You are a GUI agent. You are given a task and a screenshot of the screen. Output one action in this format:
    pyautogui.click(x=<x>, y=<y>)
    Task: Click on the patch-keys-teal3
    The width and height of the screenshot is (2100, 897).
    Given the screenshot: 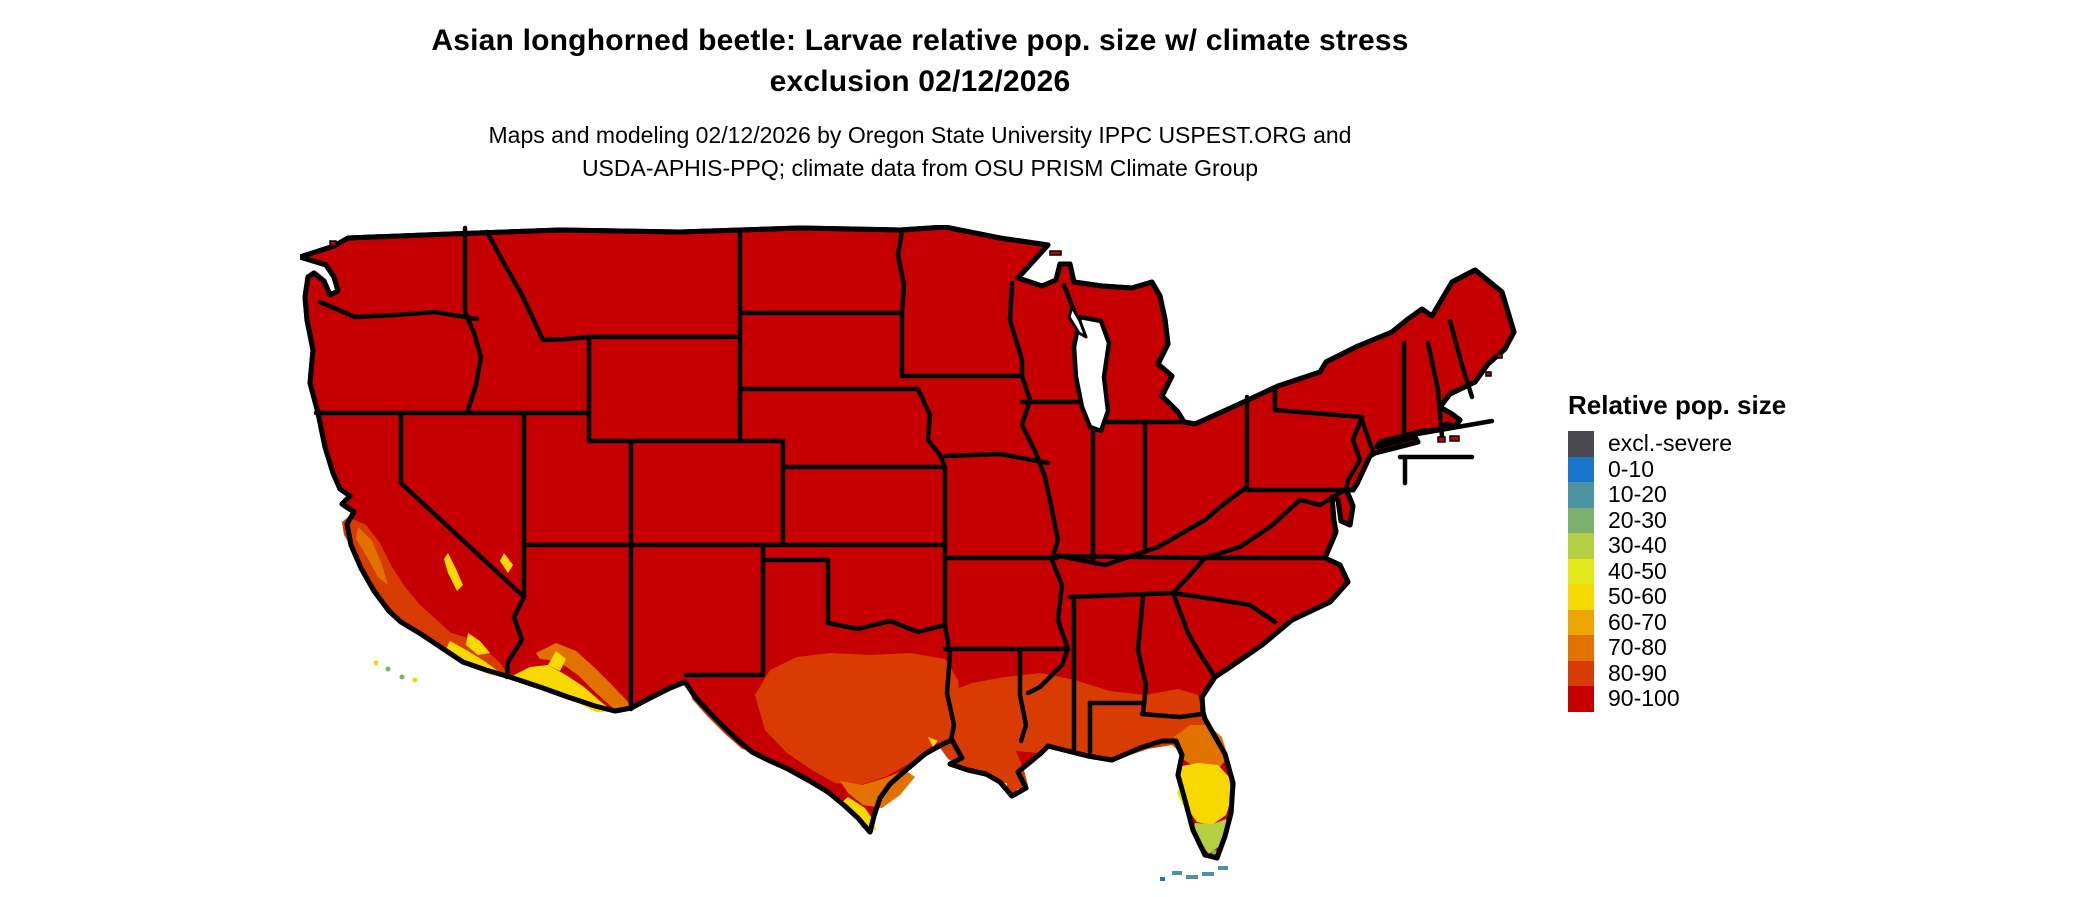 What is the action you would take?
    pyautogui.click(x=1208, y=874)
    